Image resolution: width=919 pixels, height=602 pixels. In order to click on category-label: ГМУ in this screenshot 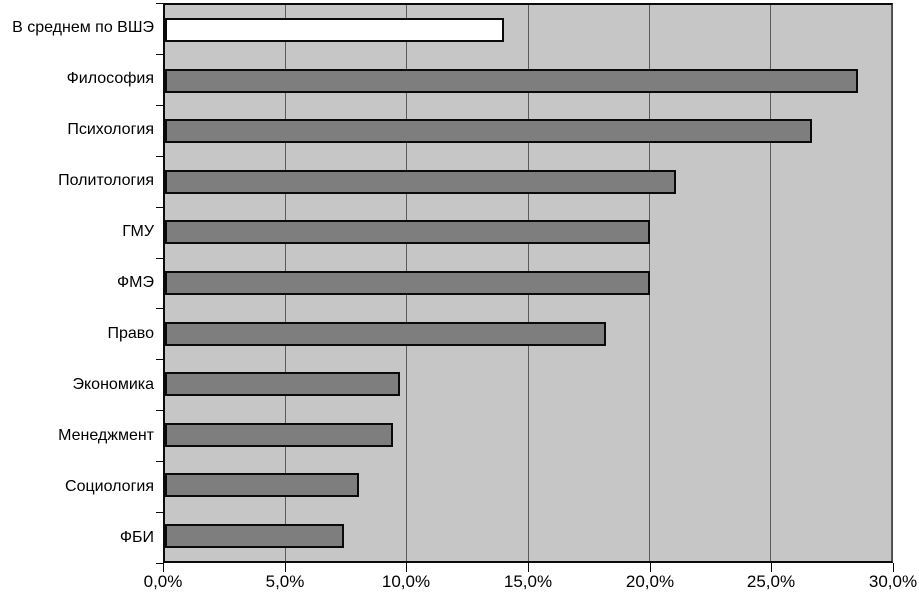, I will do `click(138, 232)`.